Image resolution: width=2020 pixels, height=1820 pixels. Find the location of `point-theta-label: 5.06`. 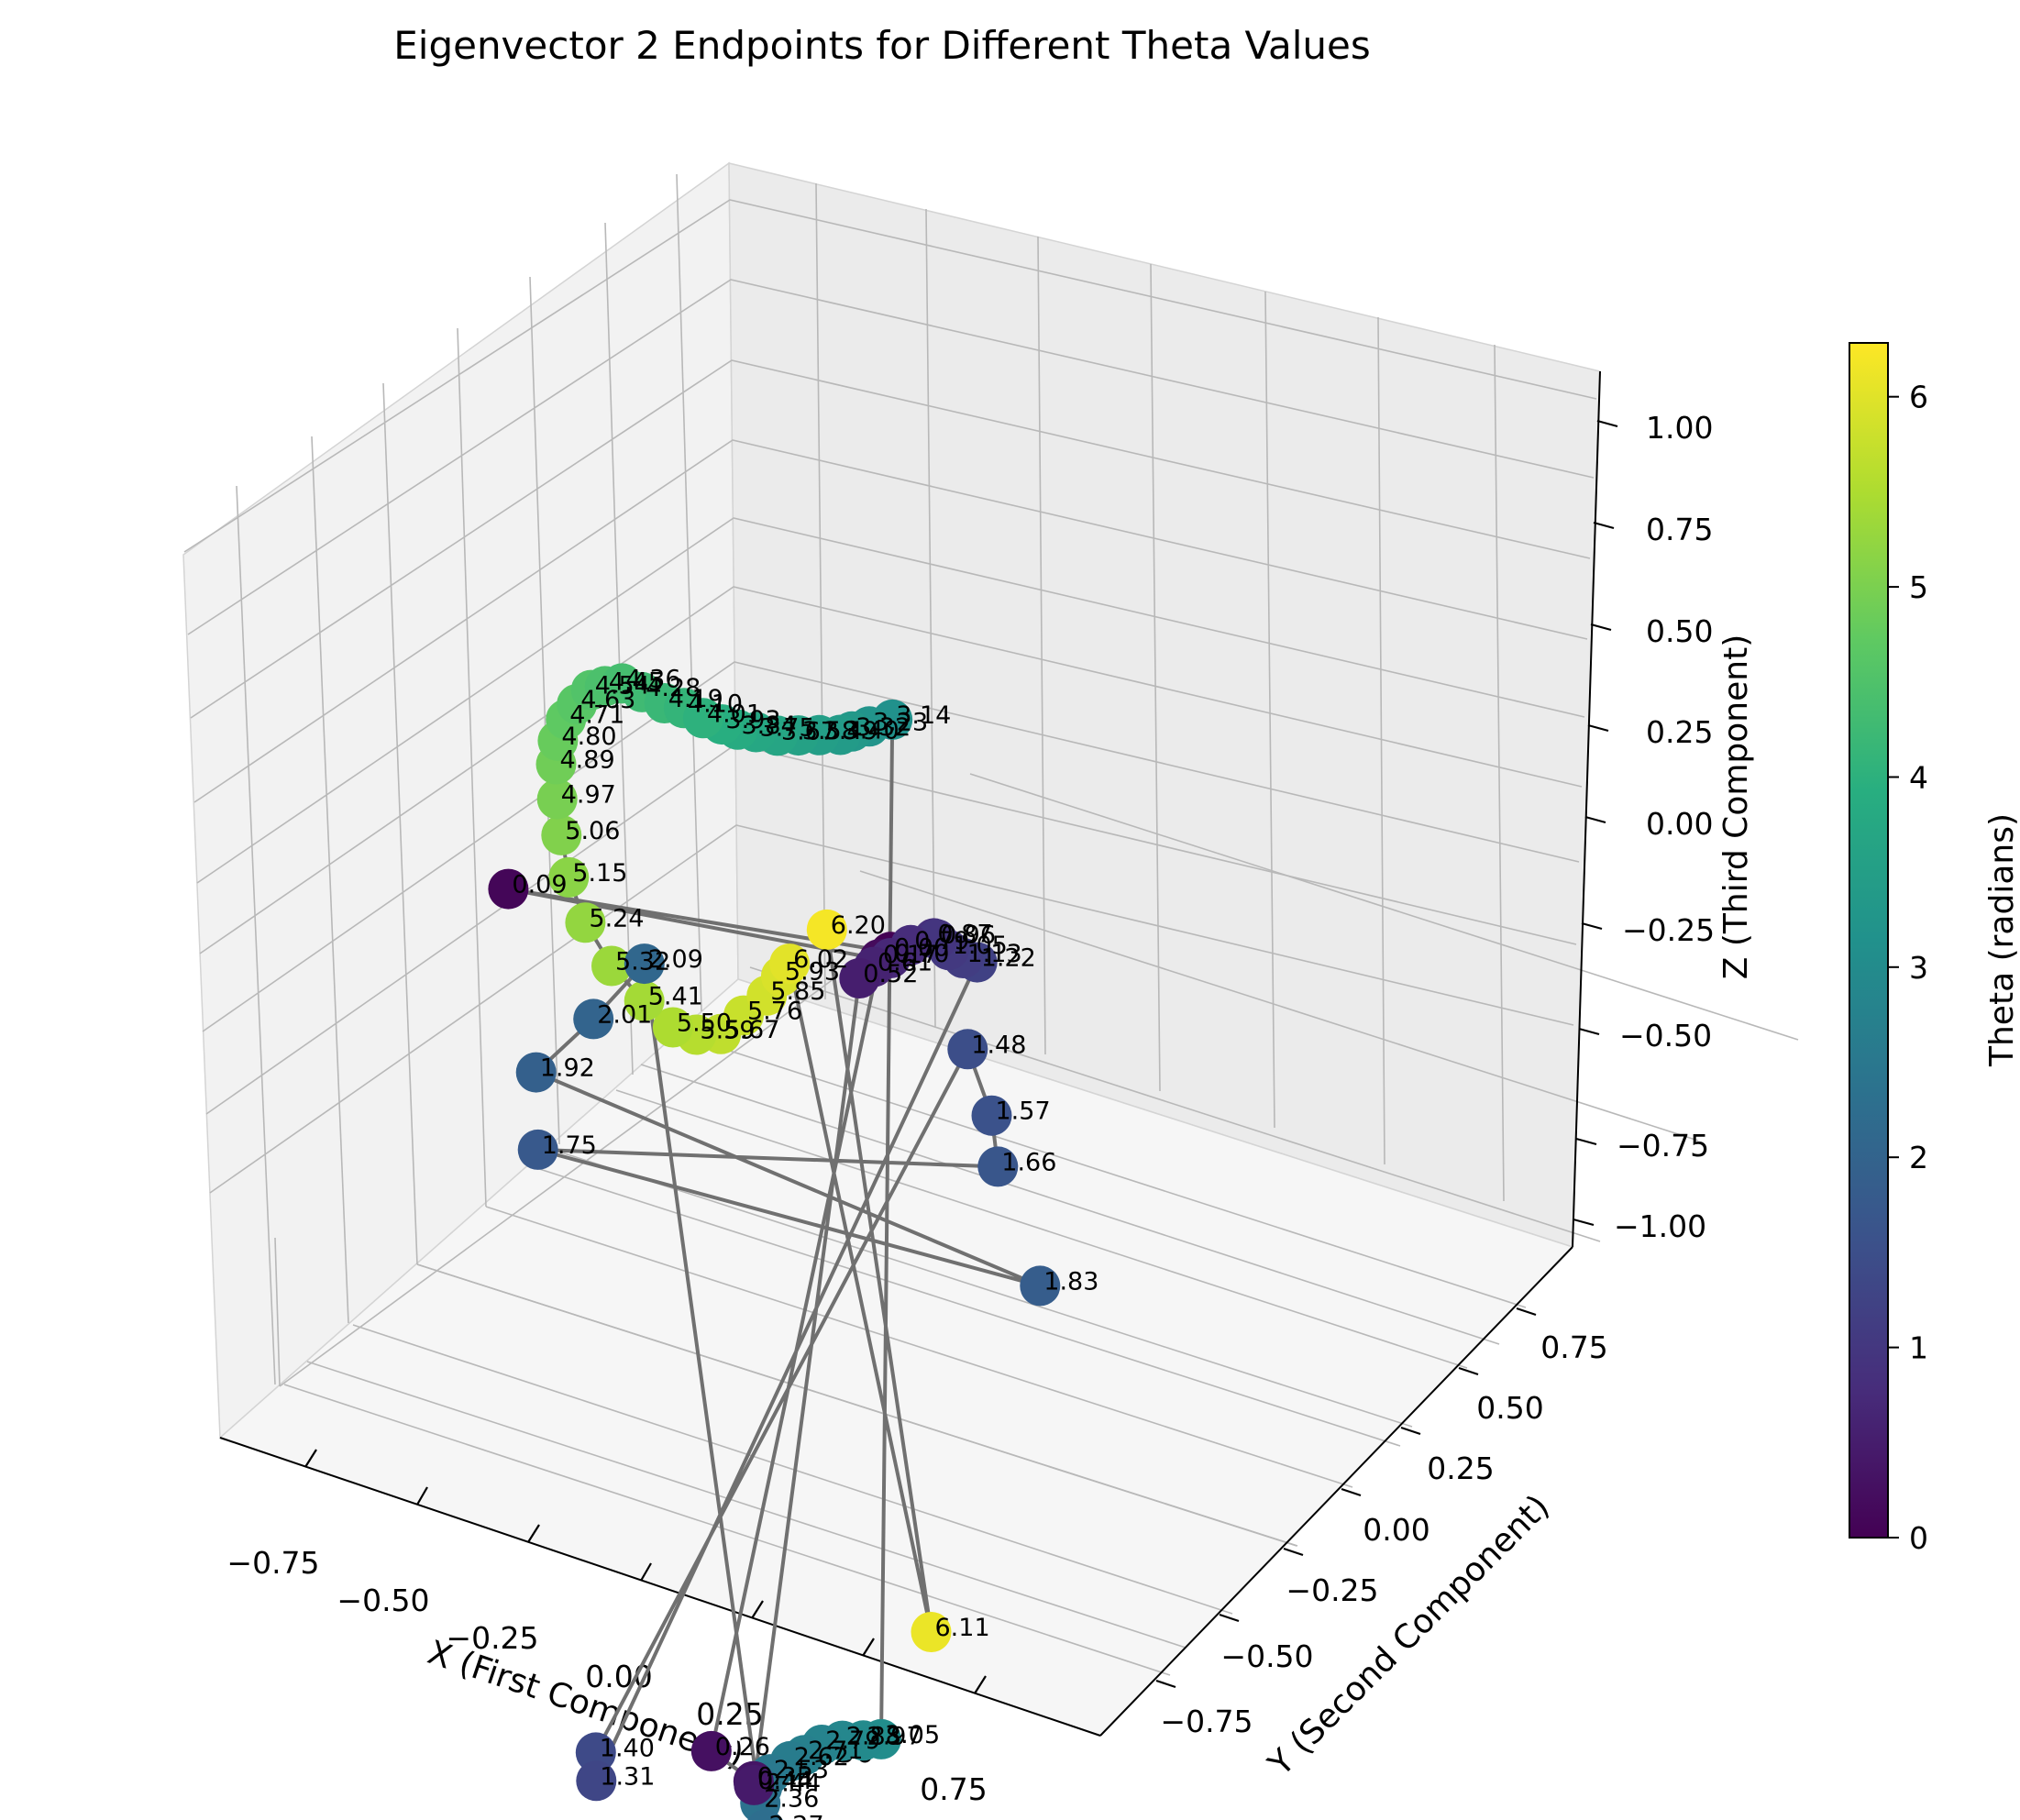

point-theta-label: 5.06 is located at coordinates (592, 831).